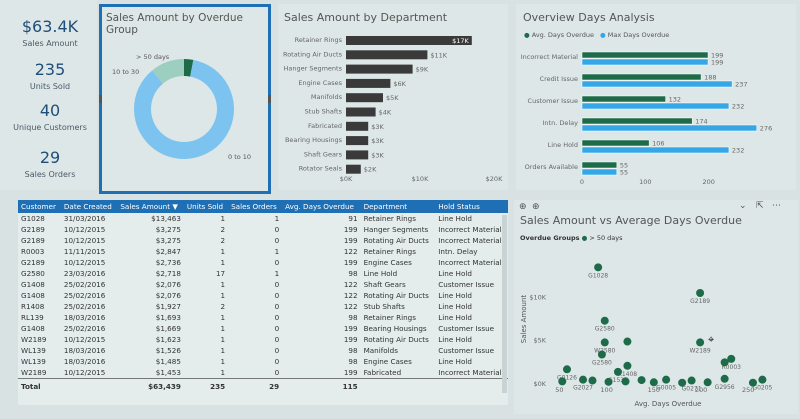 The width and height of the screenshot is (800, 419). What do you see at coordinates (776, 206) in the screenshot?
I see `more-options-icon: ⋯` at bounding box center [776, 206].